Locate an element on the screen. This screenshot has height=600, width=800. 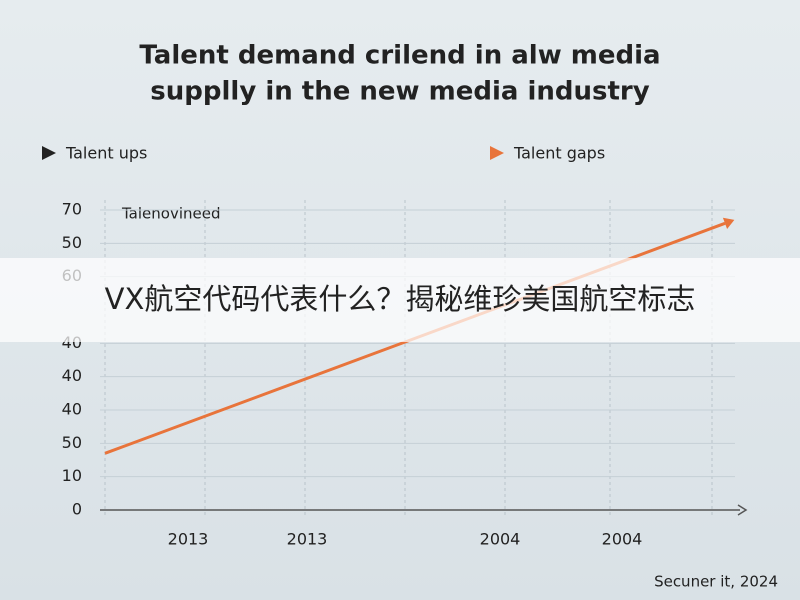
y-tick-label: 10 is located at coordinates (72, 475).